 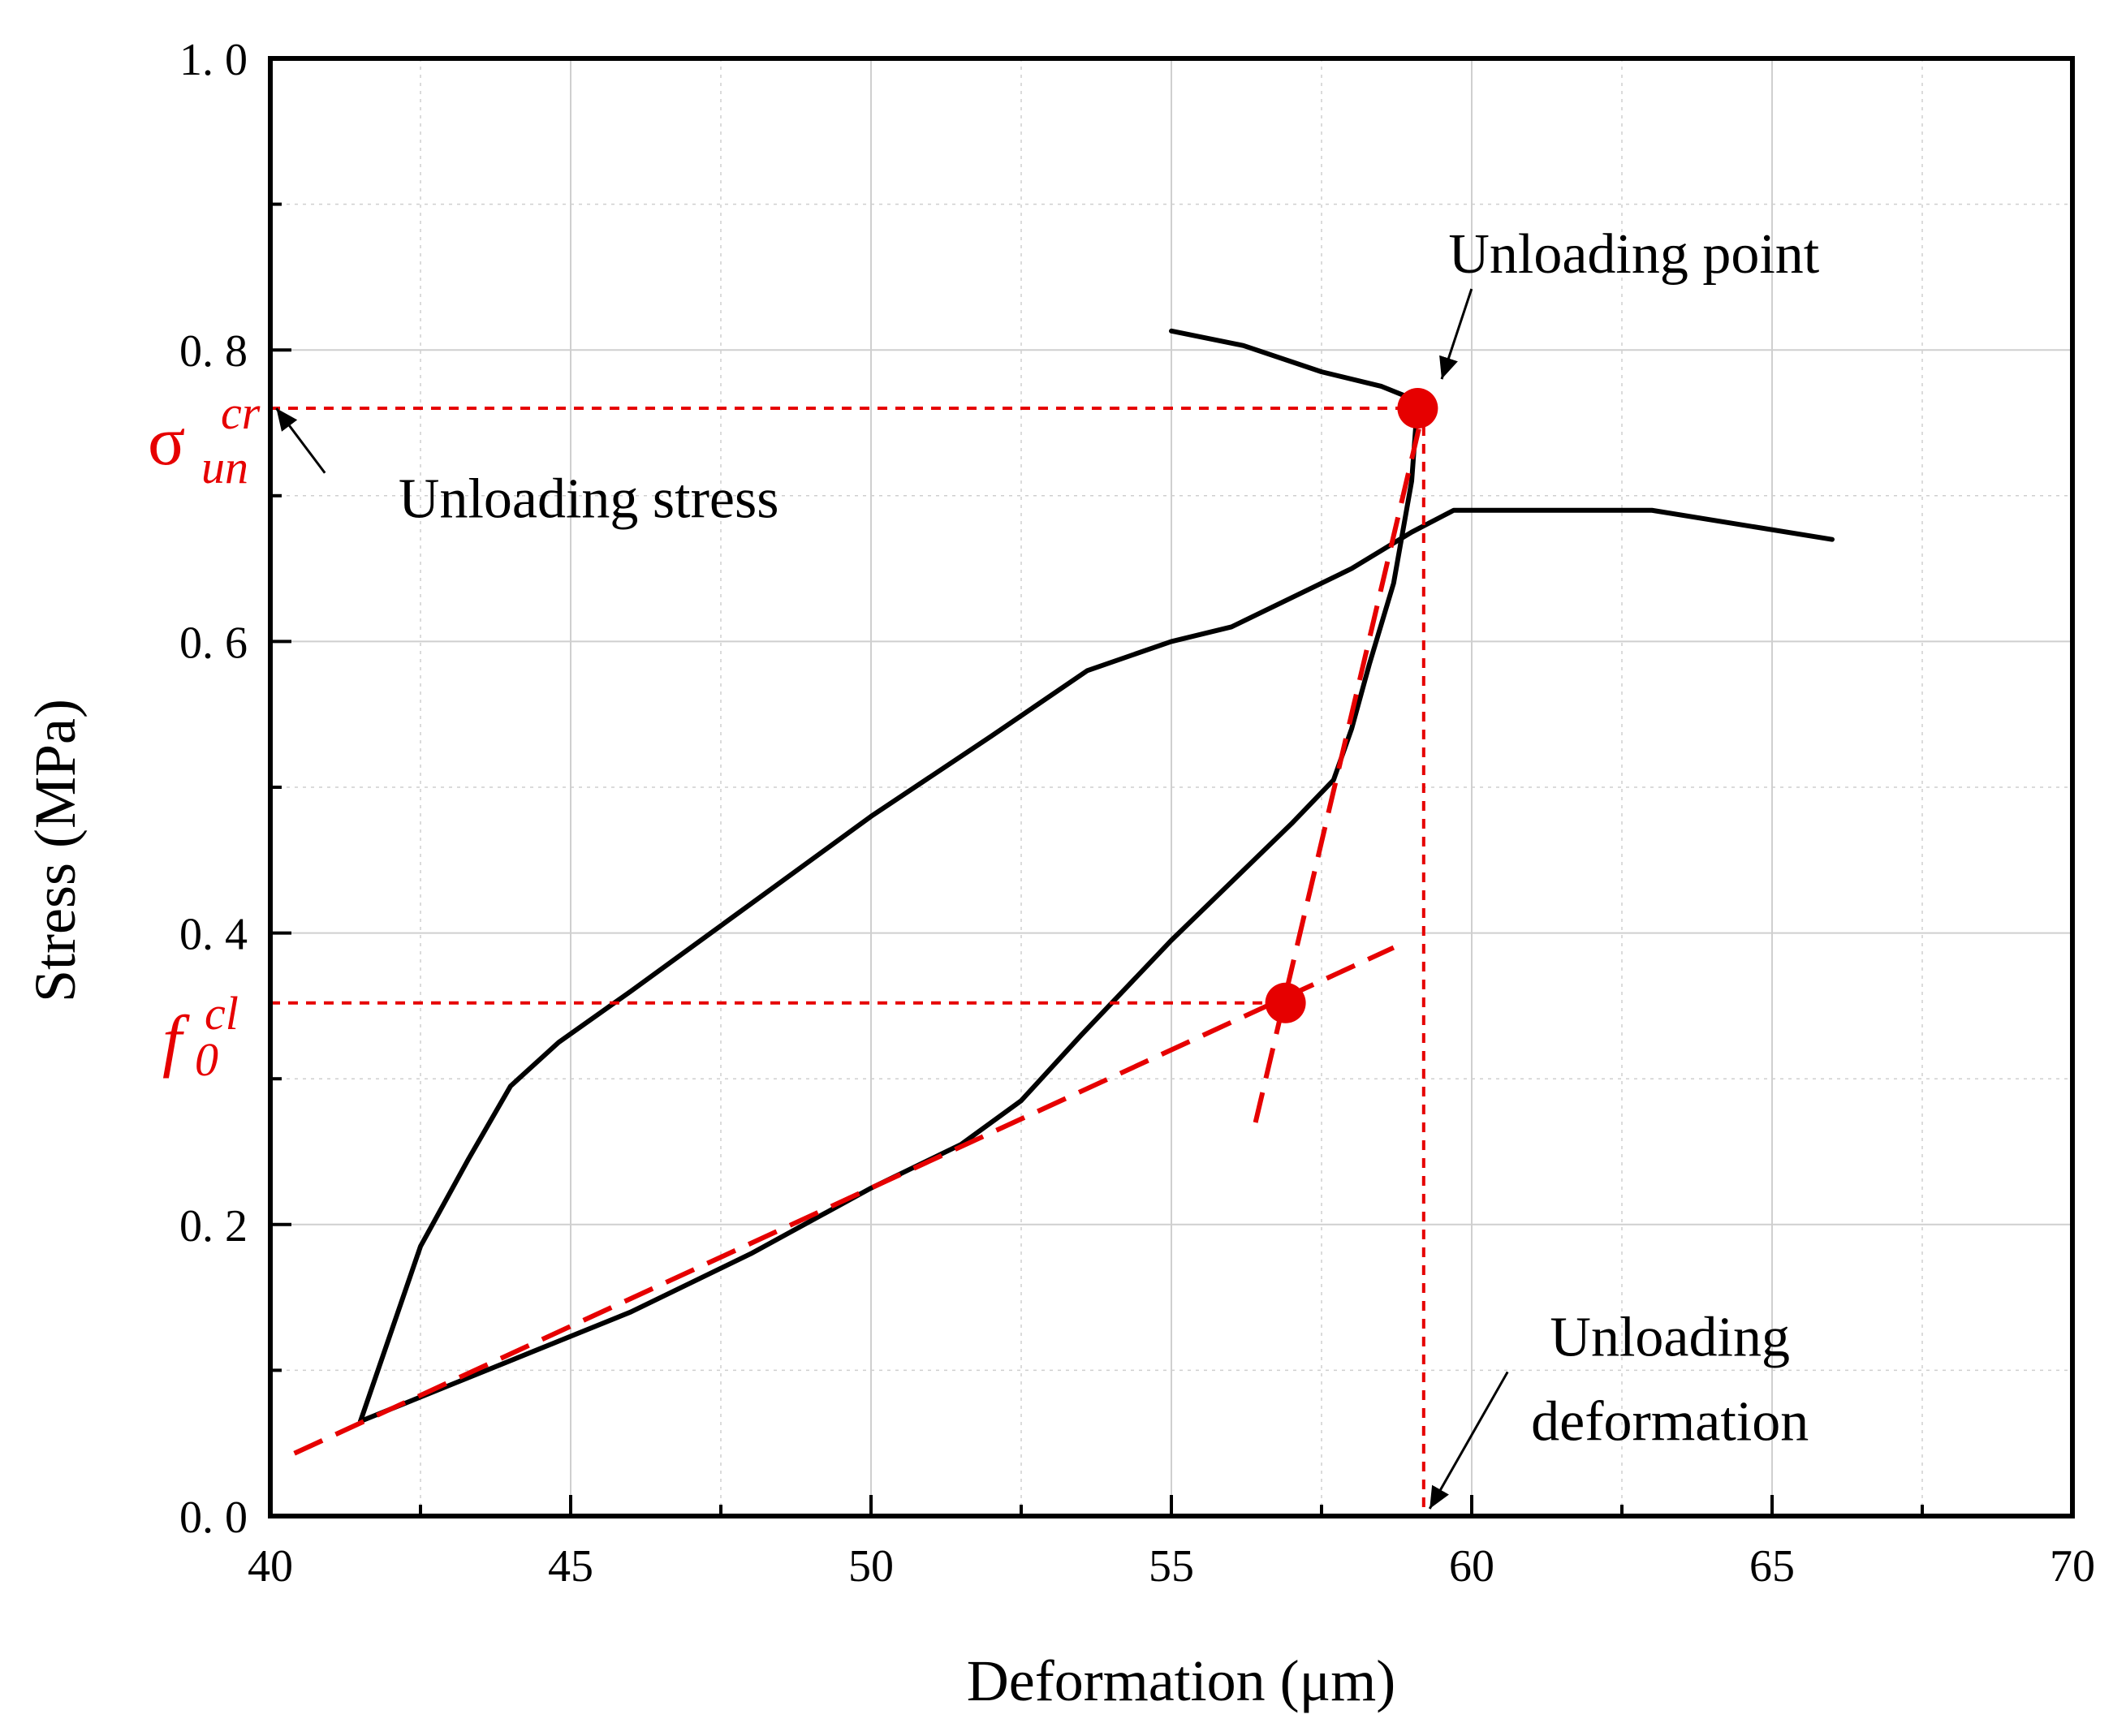 What do you see at coordinates (166, 441) in the screenshot?
I see `sigma-base: σ` at bounding box center [166, 441].